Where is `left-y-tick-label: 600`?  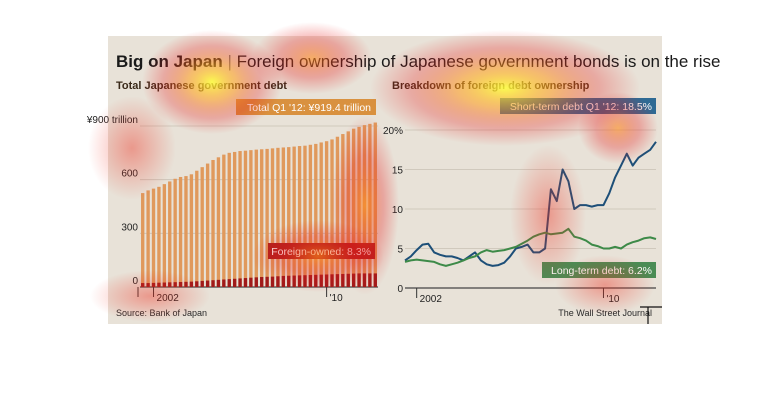
left-y-tick-label: 600 is located at coordinates (129, 174).